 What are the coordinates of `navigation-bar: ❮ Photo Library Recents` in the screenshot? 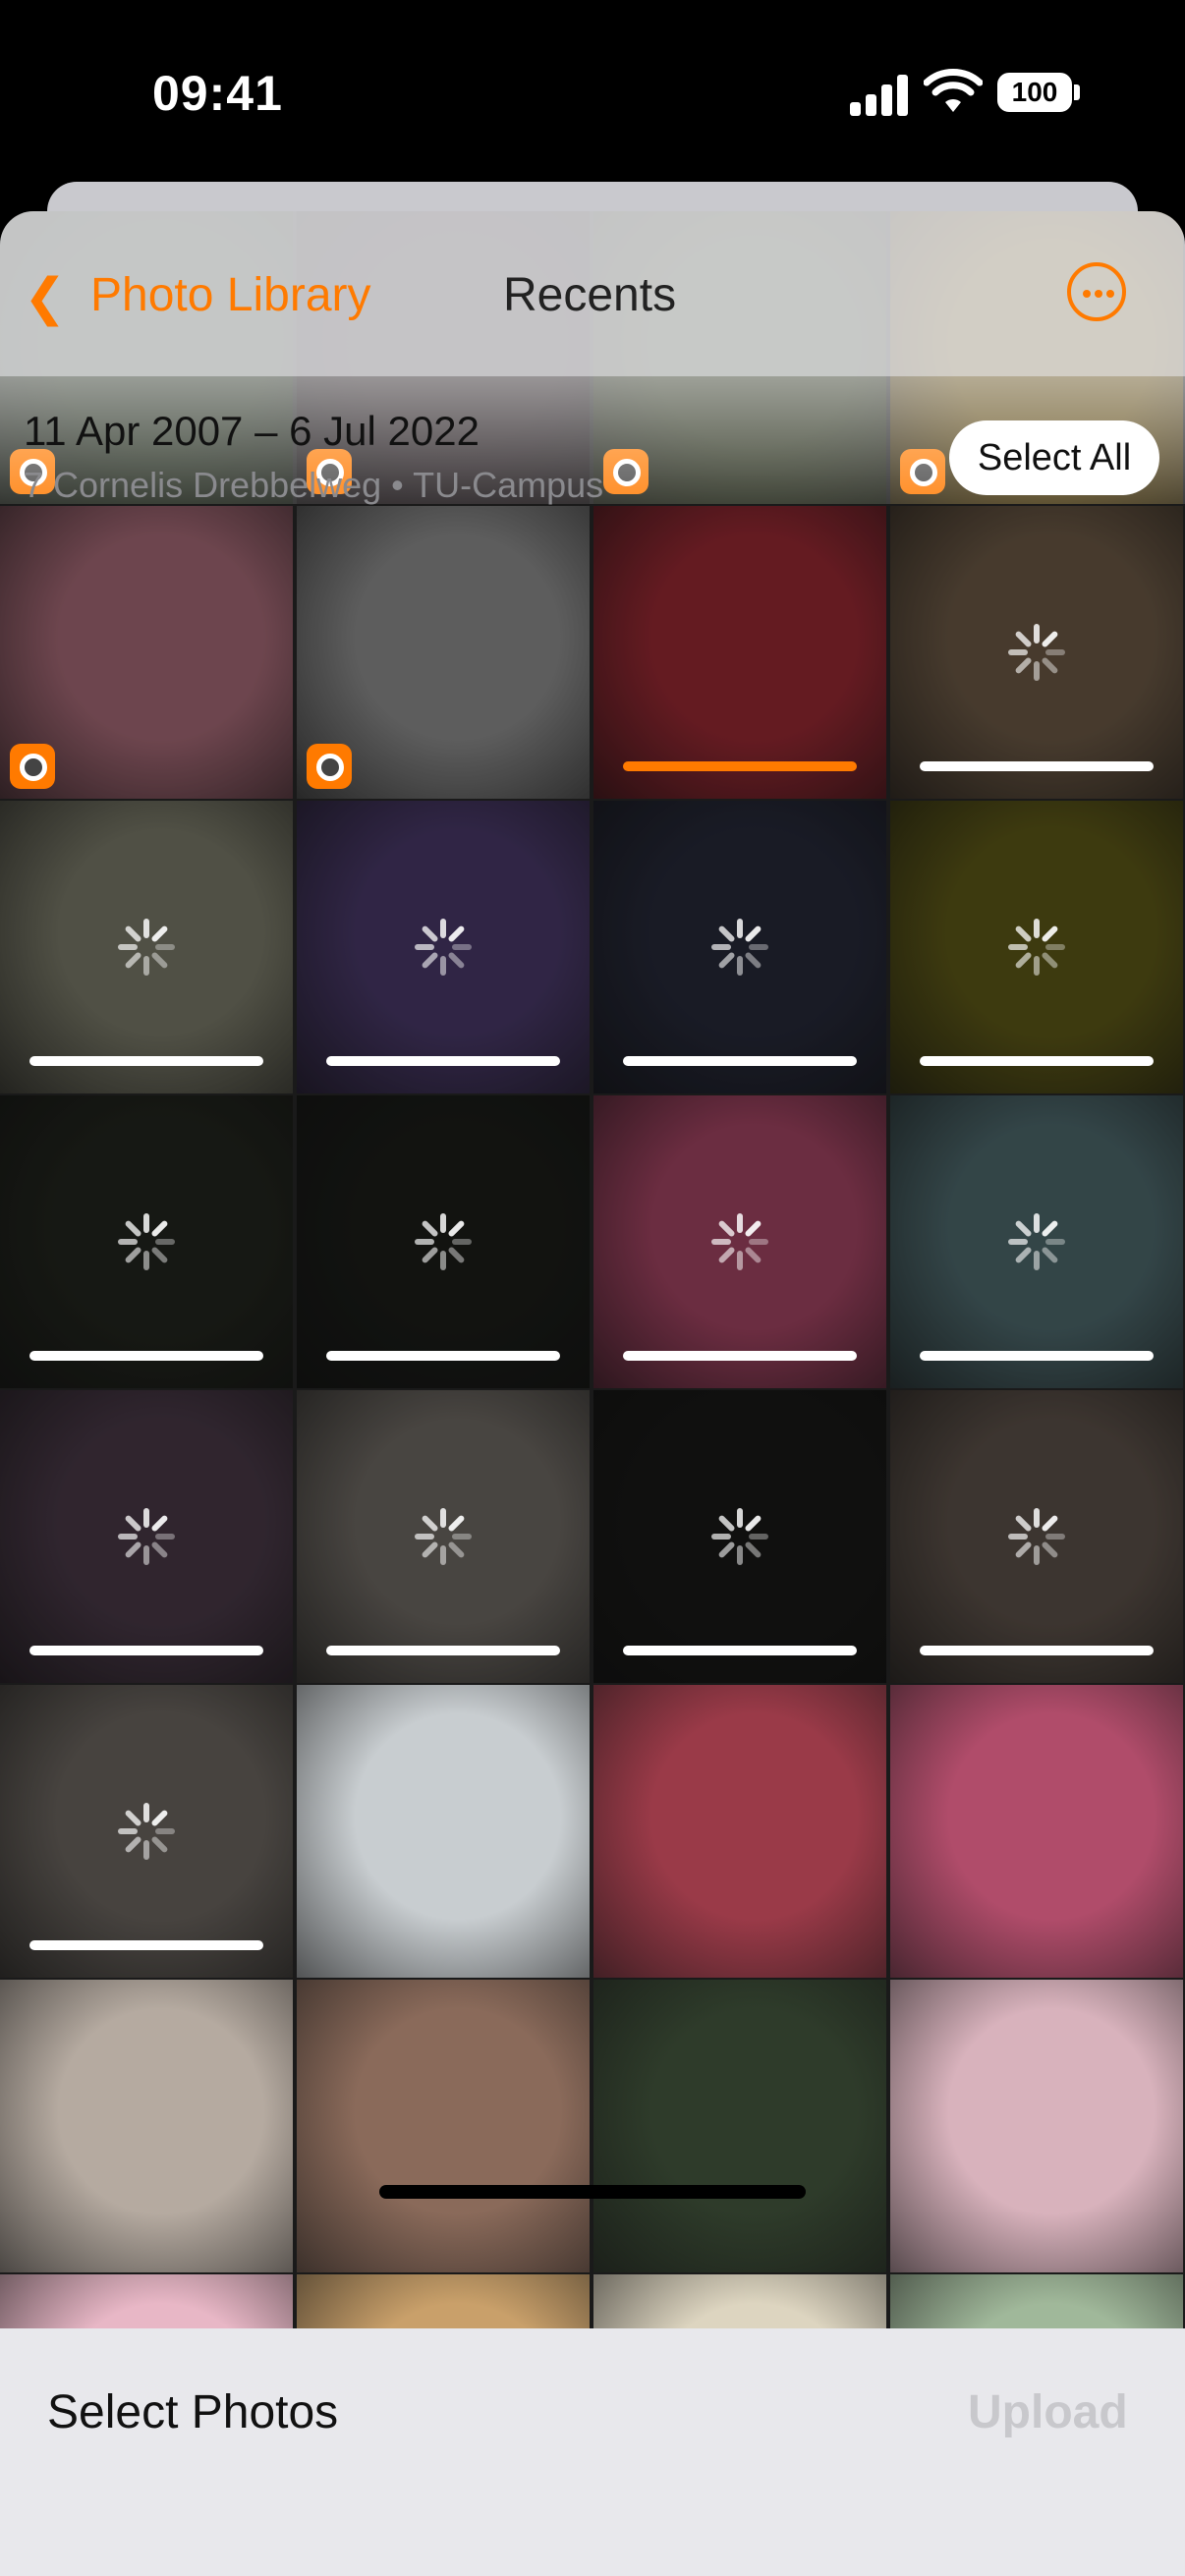 It's located at (592, 293).